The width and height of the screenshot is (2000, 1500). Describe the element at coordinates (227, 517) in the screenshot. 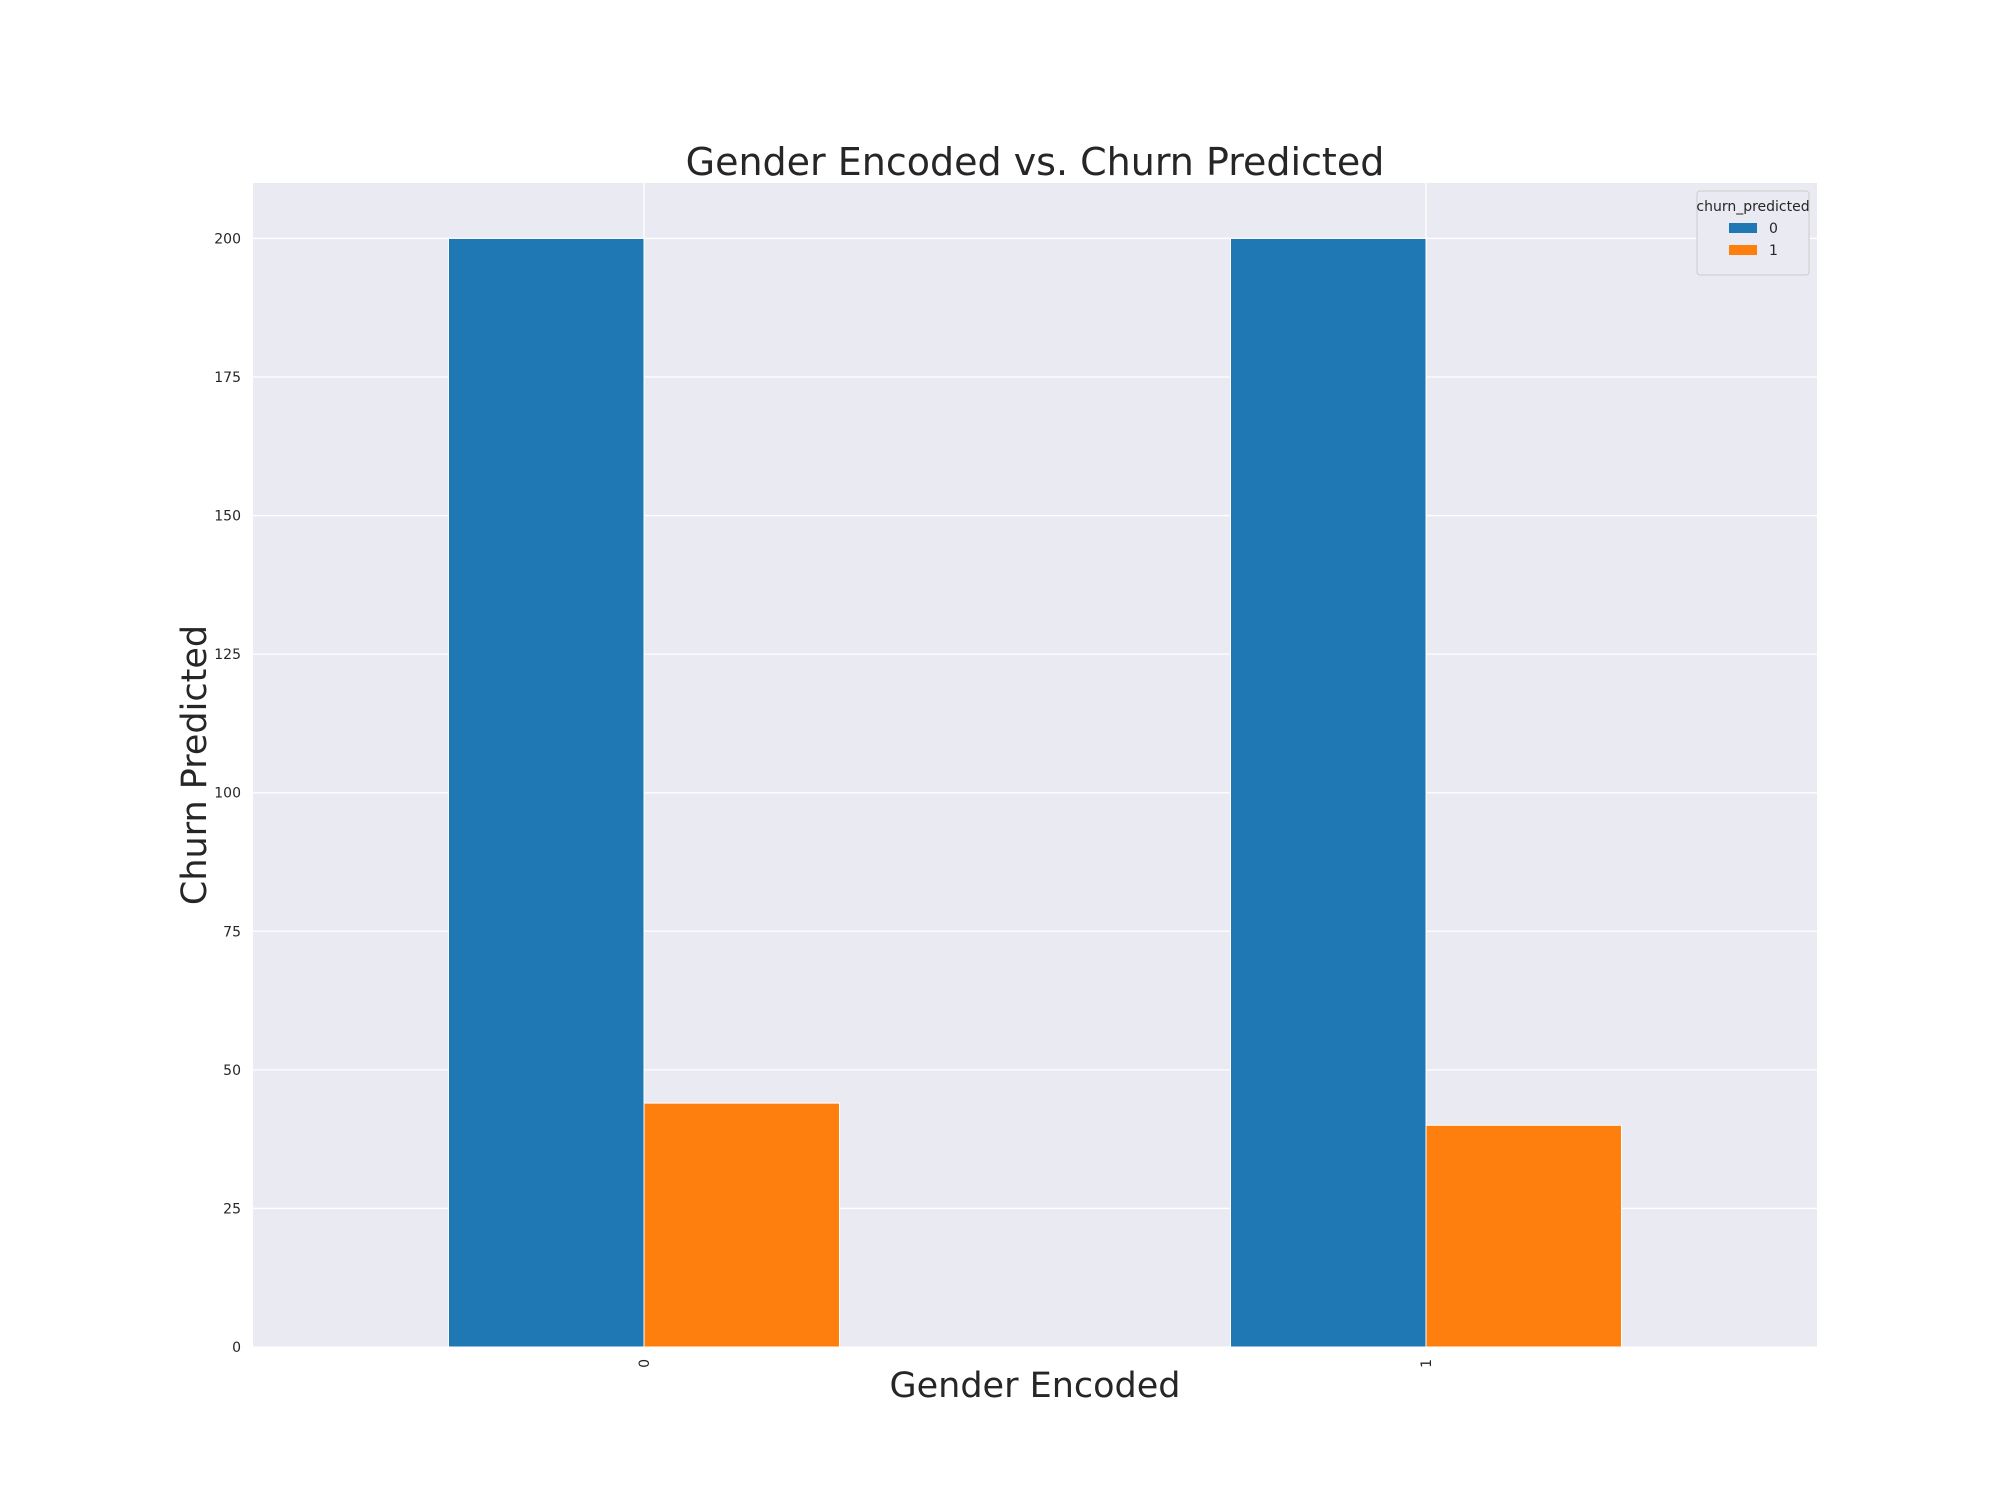

I see `y-tick-label: 150` at that location.